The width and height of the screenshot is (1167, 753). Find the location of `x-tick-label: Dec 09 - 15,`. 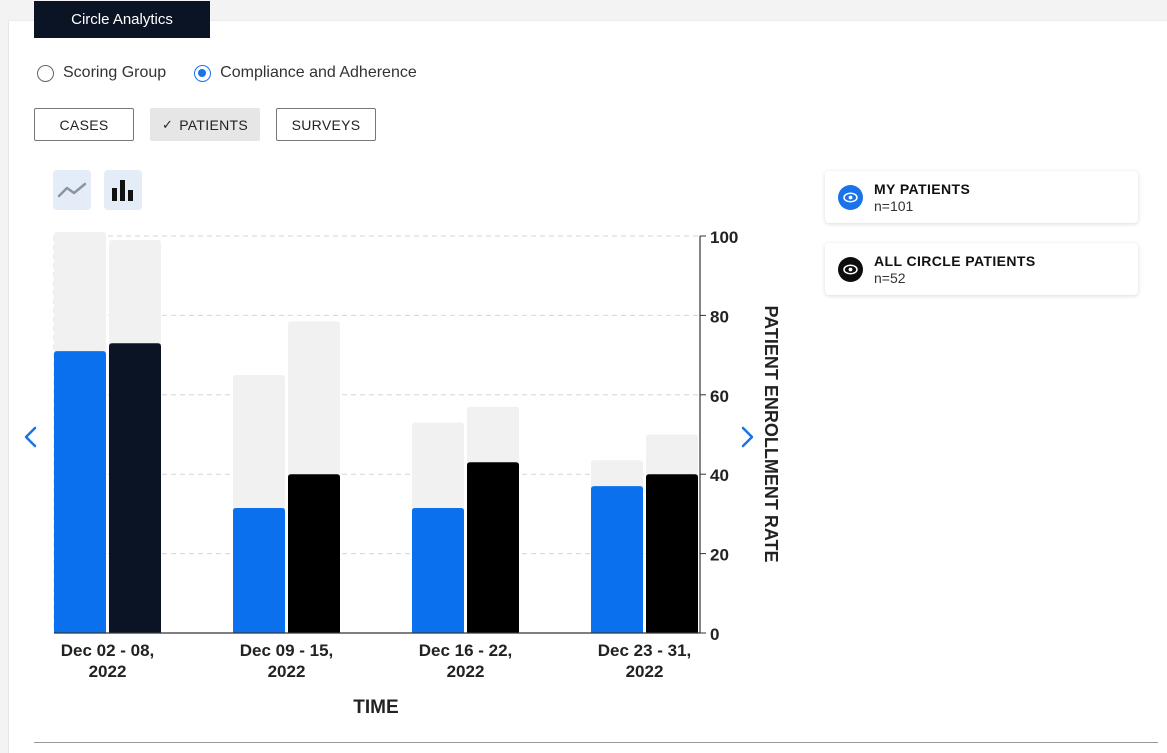

x-tick-label: Dec 09 - 15, is located at coordinates (287, 650).